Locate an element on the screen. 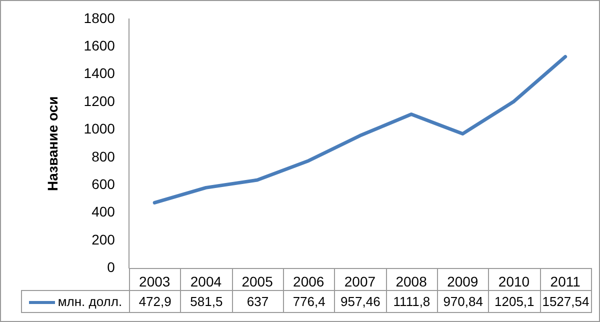  x-tick-label: 2007 is located at coordinates (360, 281).